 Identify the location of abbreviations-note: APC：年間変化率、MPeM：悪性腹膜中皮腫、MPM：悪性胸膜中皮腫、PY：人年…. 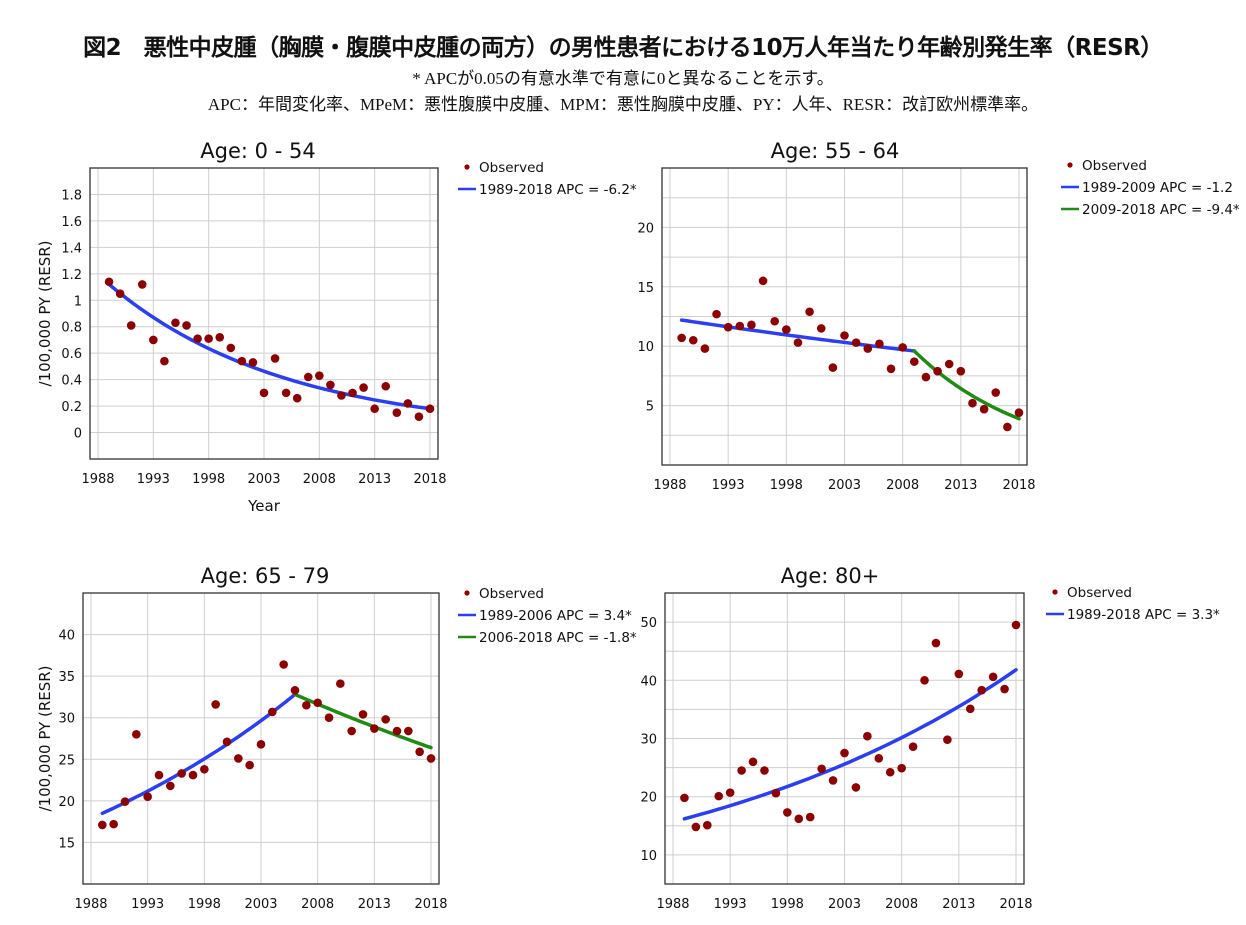
(623, 104).